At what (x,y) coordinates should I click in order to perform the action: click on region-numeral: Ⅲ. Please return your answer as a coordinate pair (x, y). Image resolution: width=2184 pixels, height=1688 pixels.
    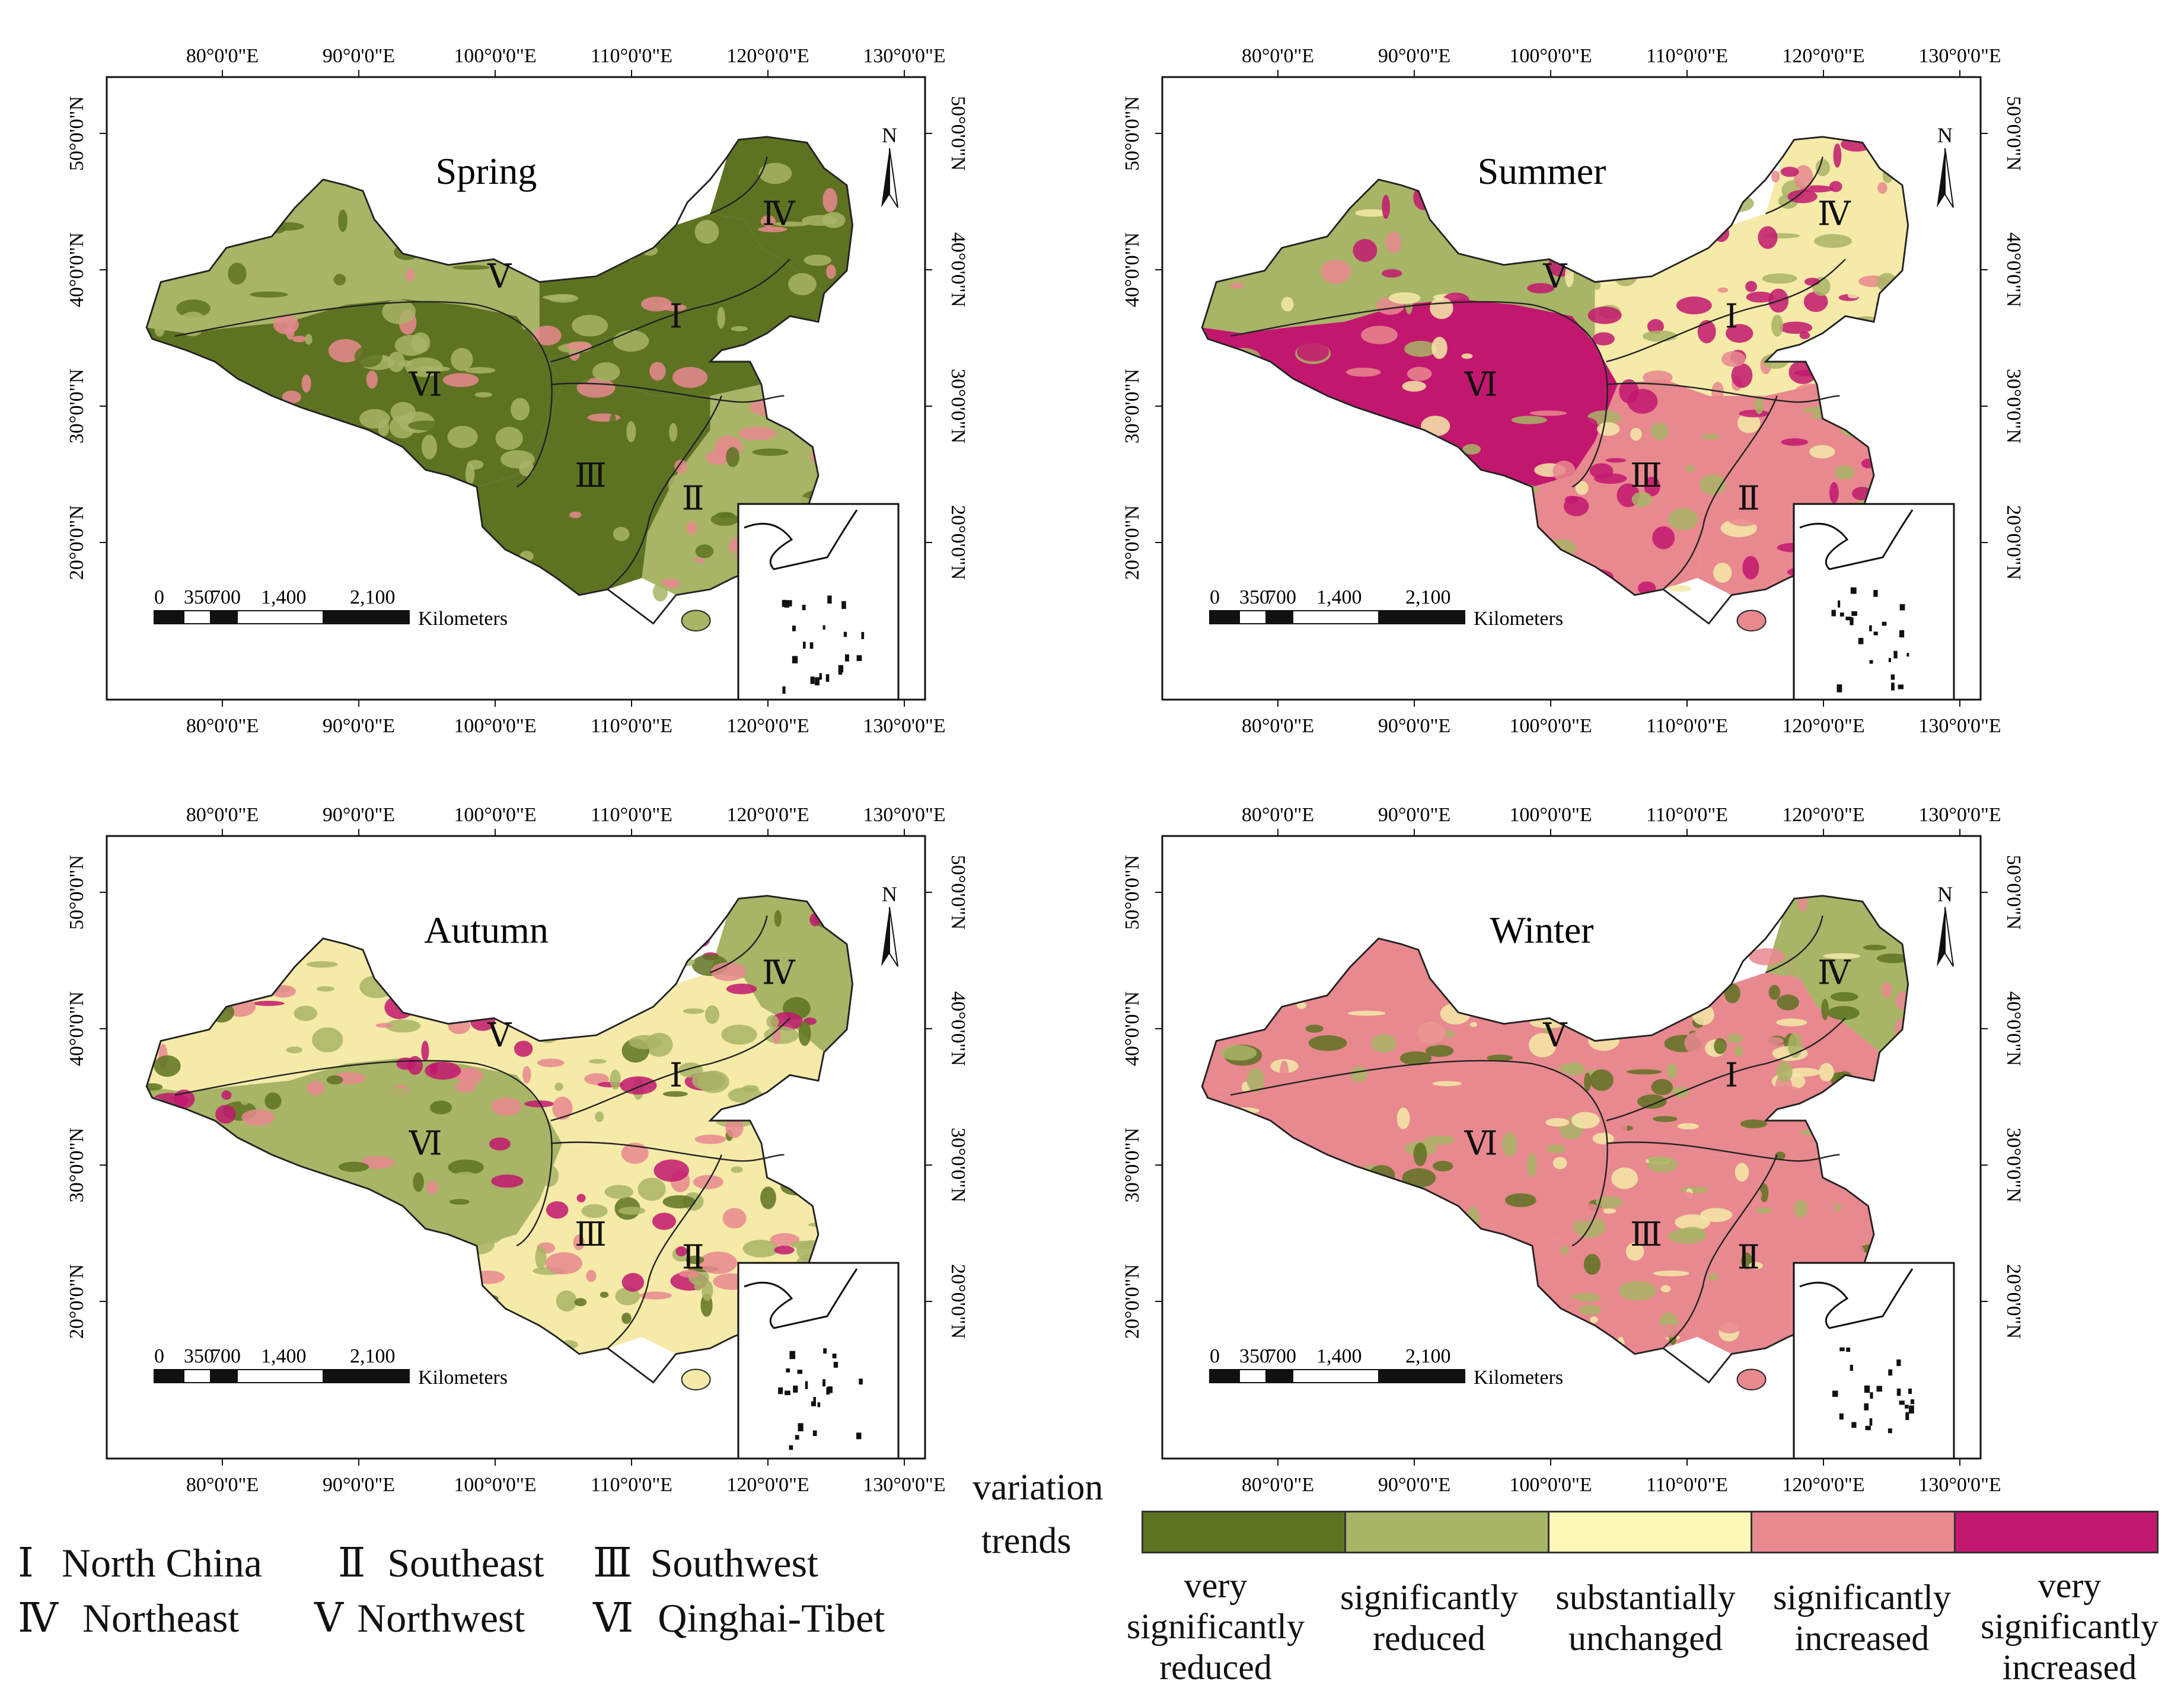
    Looking at the image, I should click on (612, 1562).